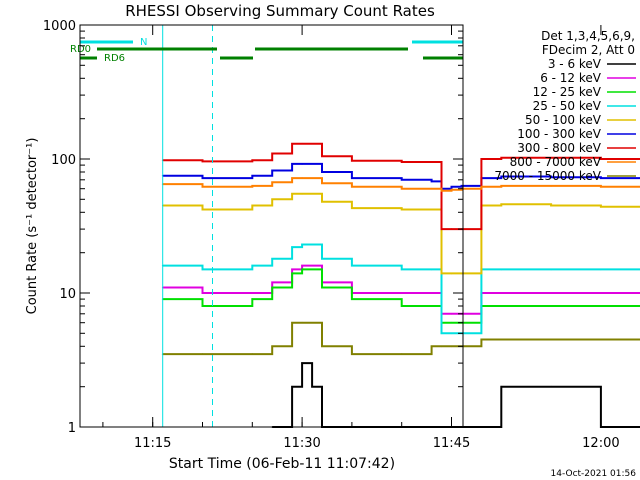  Describe the element at coordinates (563, 120) in the screenshot. I see `legend-label: 50 - 100 keV` at that location.